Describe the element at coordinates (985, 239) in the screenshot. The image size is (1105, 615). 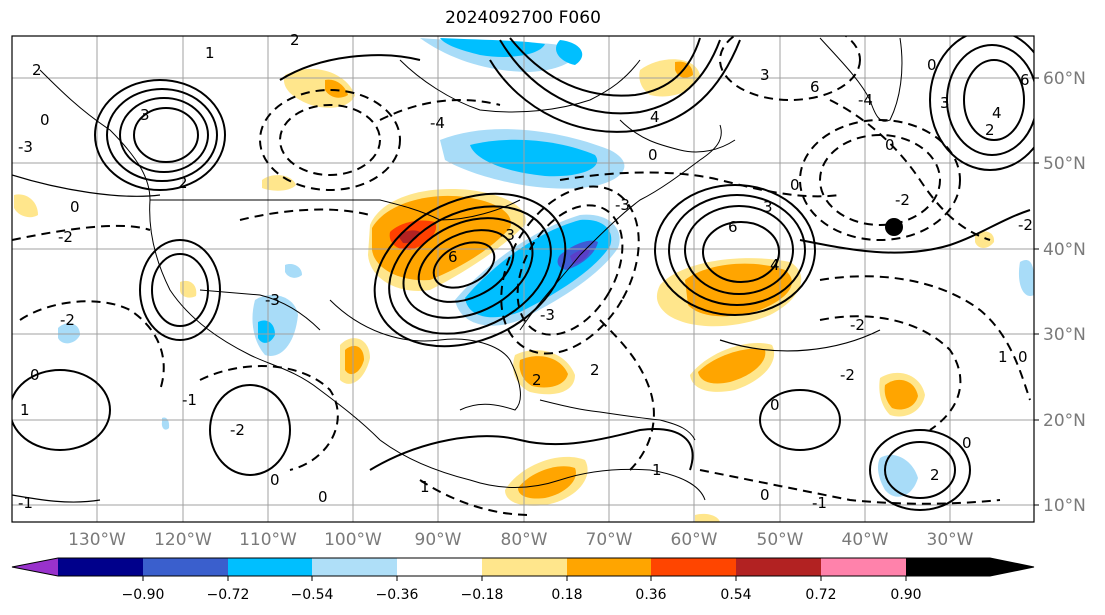
I see `shade-yellow-small3` at that location.